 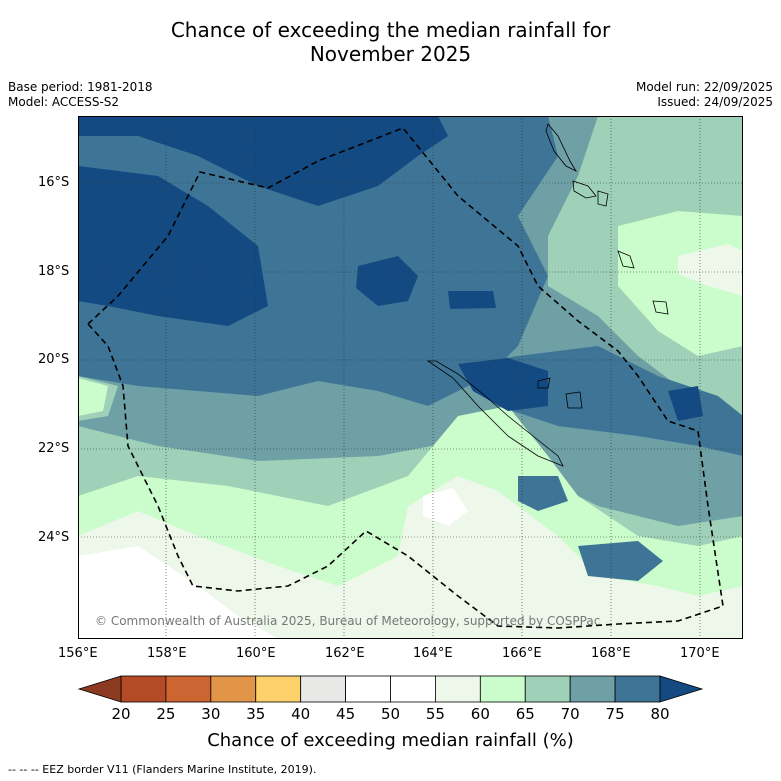 I want to click on colorbar, so click(x=390, y=689).